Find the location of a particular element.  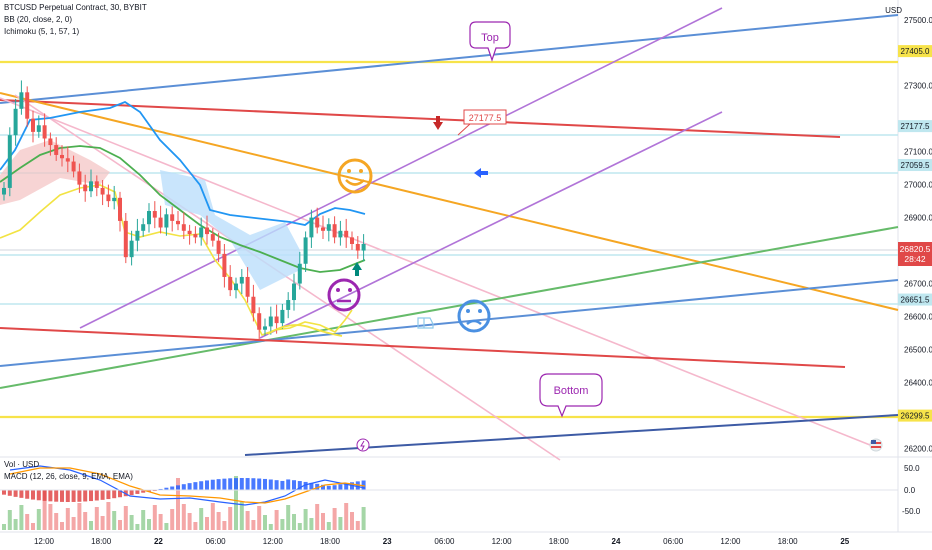

ichimoku-legend: Ichimoku (5, 1, 57, 1) is located at coordinates (42, 31).